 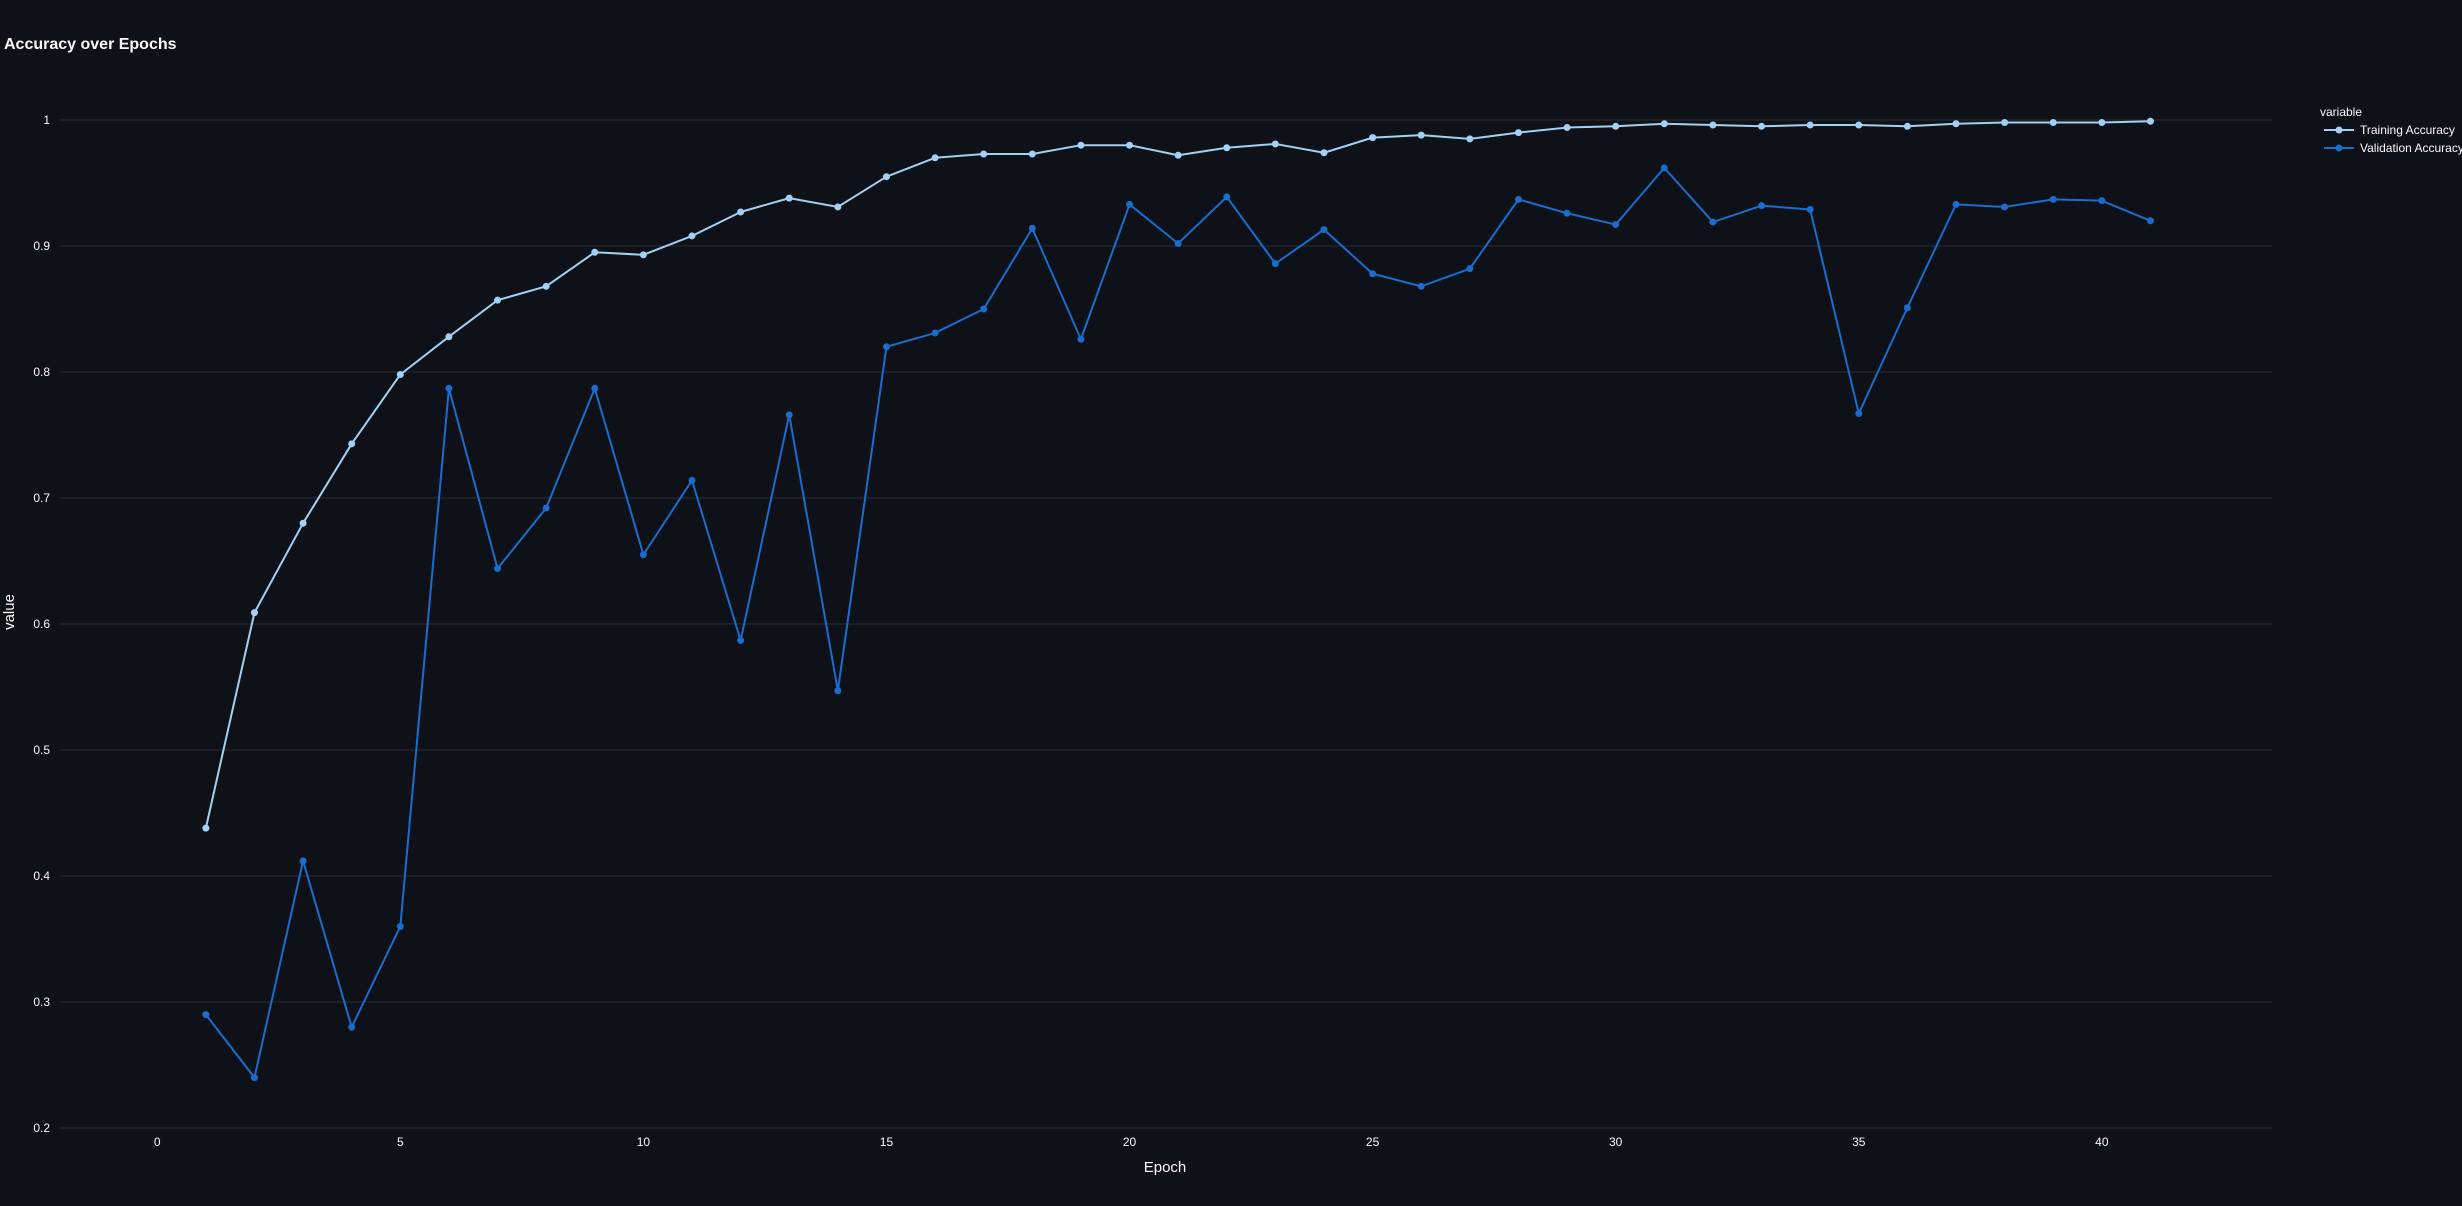 I want to click on legend-swatch-marker, so click(x=2339, y=148).